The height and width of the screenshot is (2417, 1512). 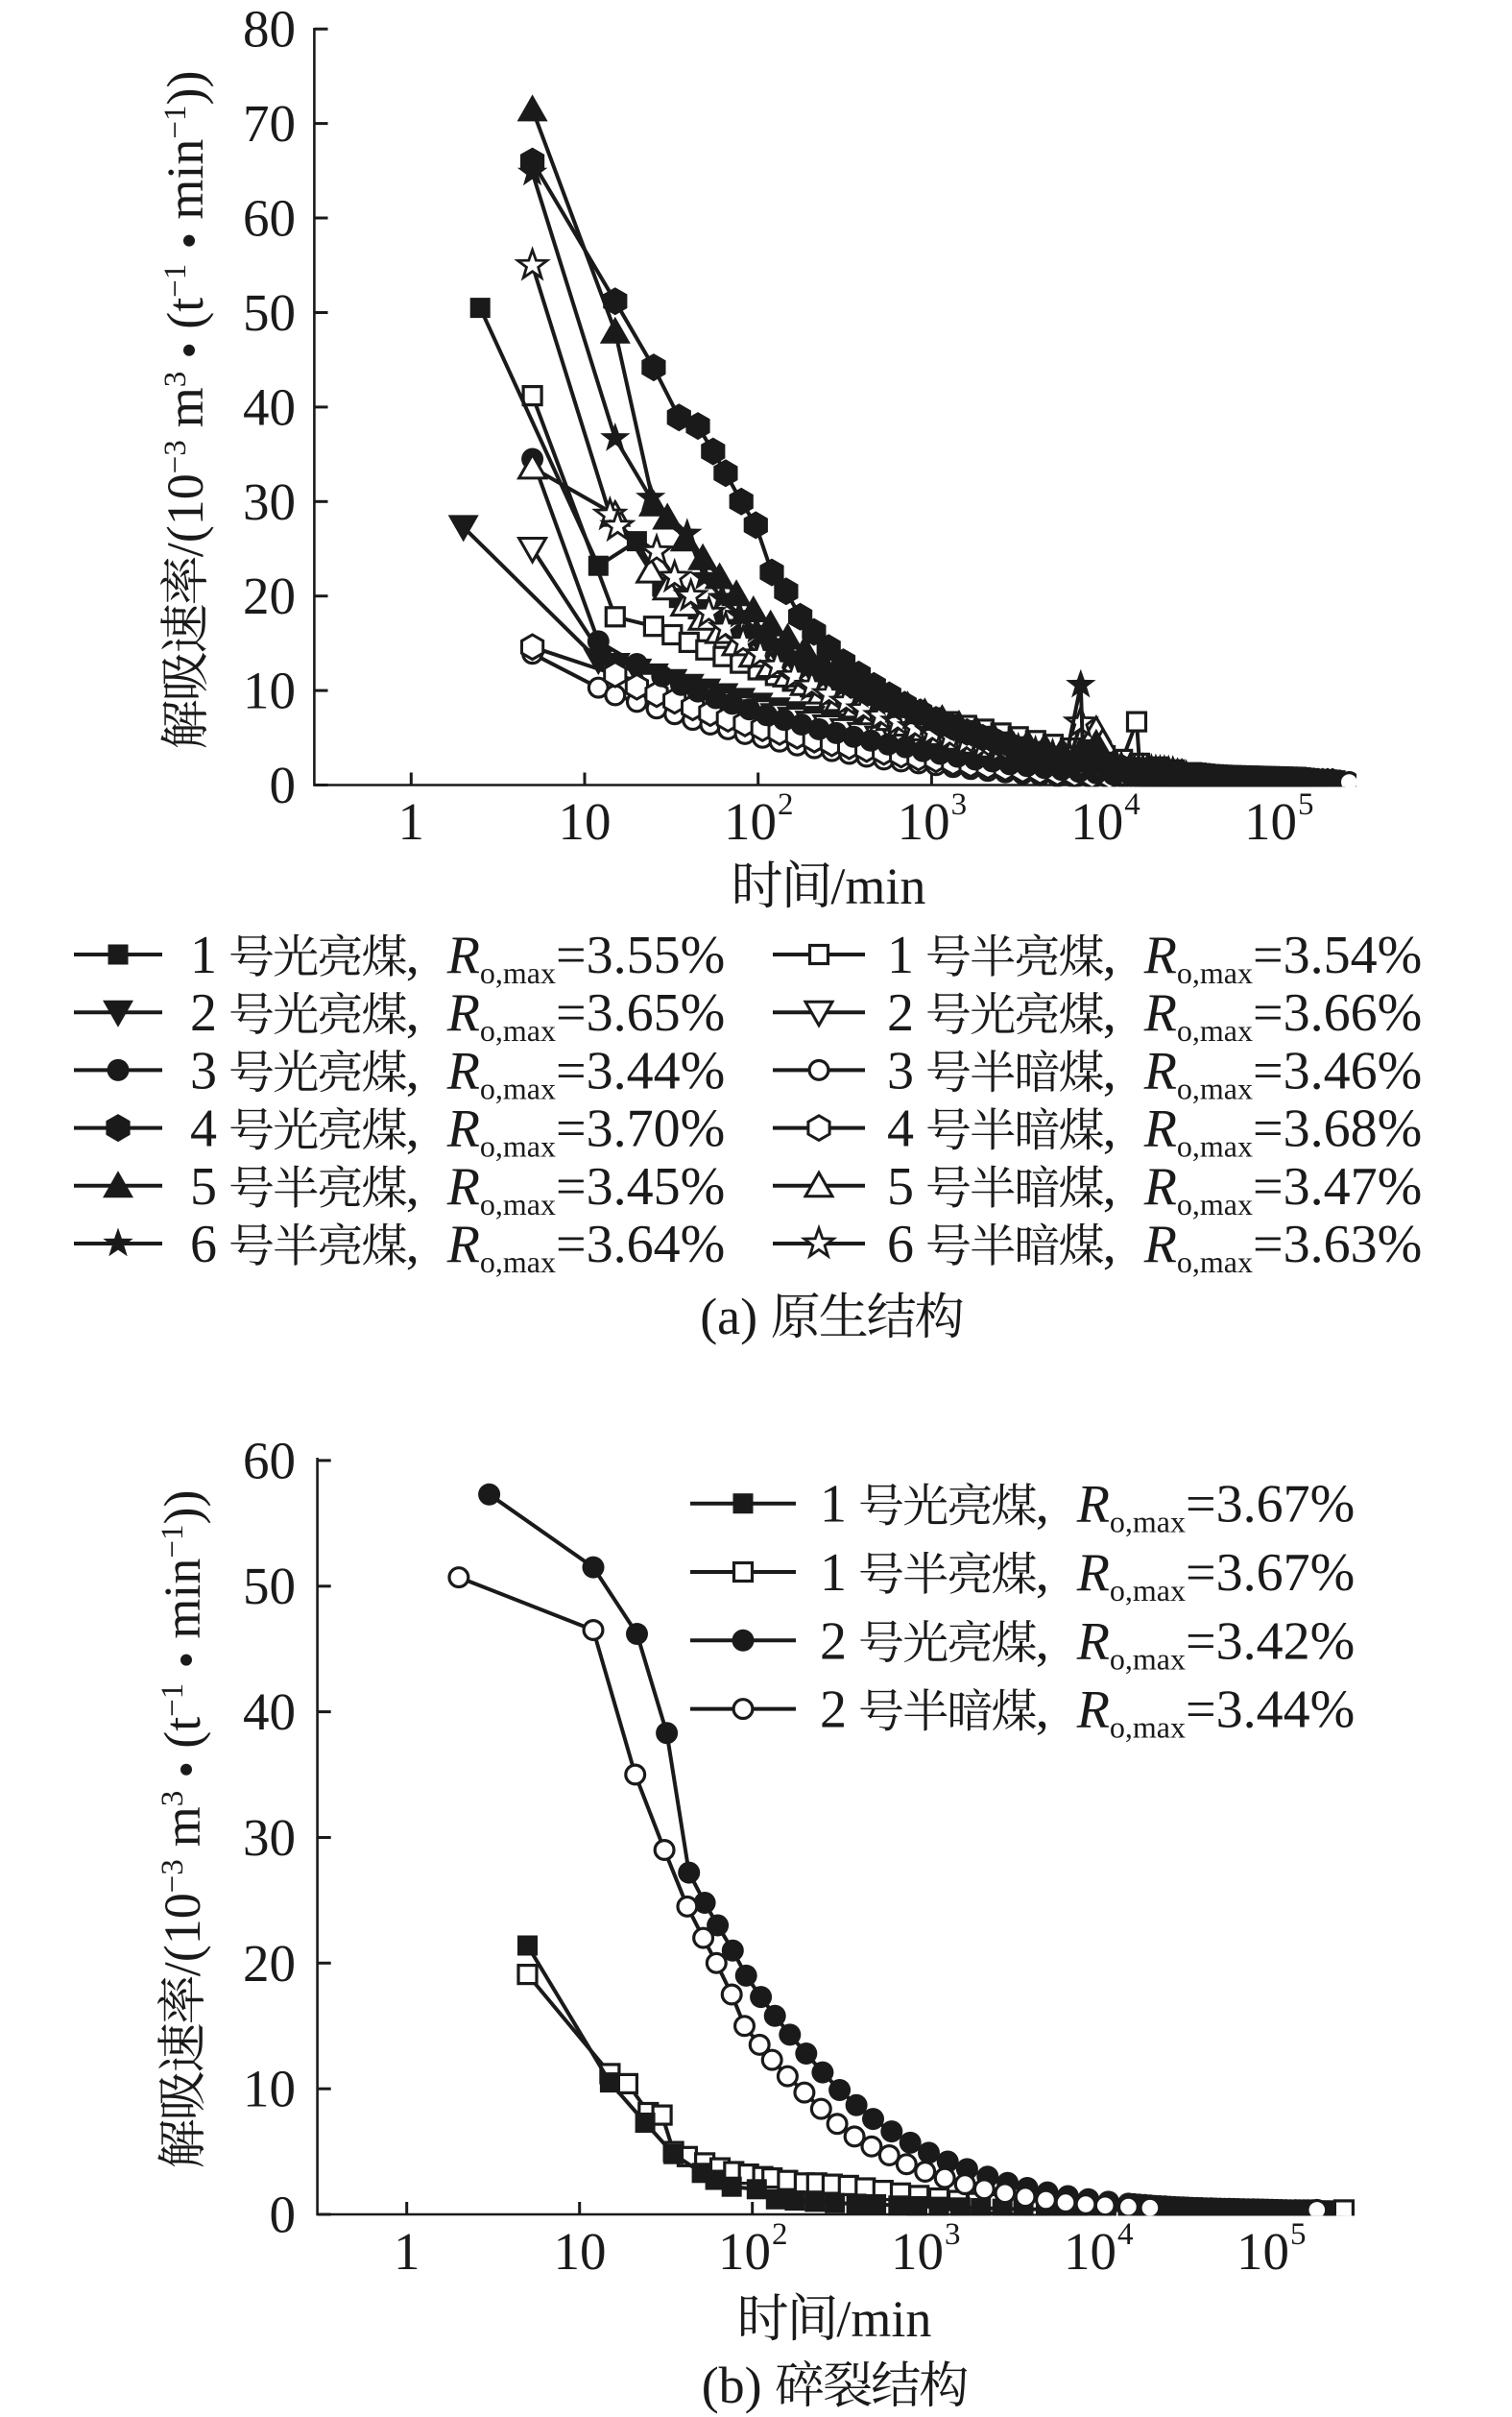 What do you see at coordinates (728, 1317) in the screenshot?
I see `svg-text: (a)` at bounding box center [728, 1317].